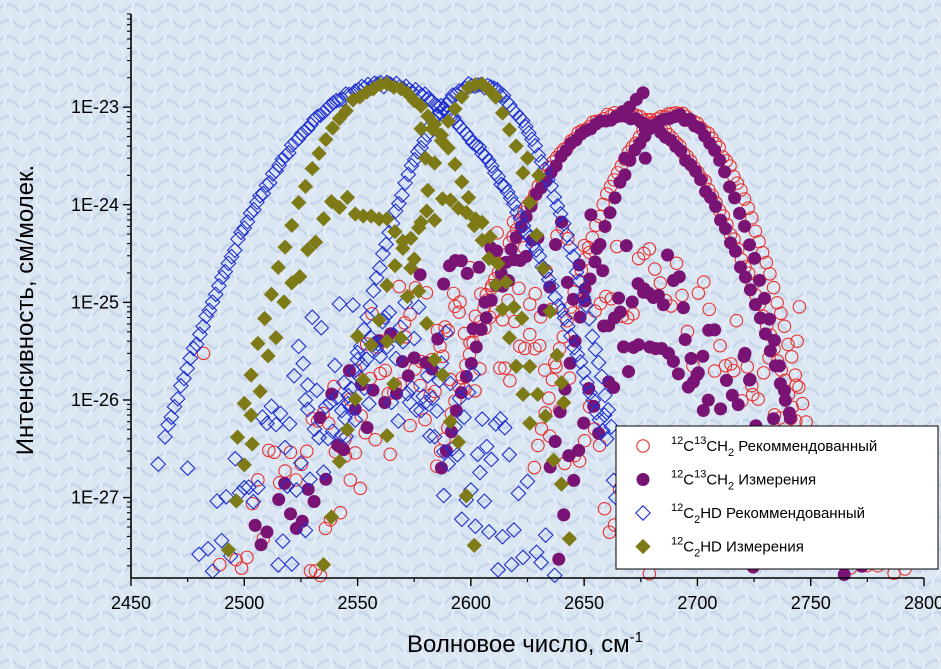  What do you see at coordinates (525, 643) in the screenshot?
I see `x-axis-title: Волновое число, см-1` at bounding box center [525, 643].